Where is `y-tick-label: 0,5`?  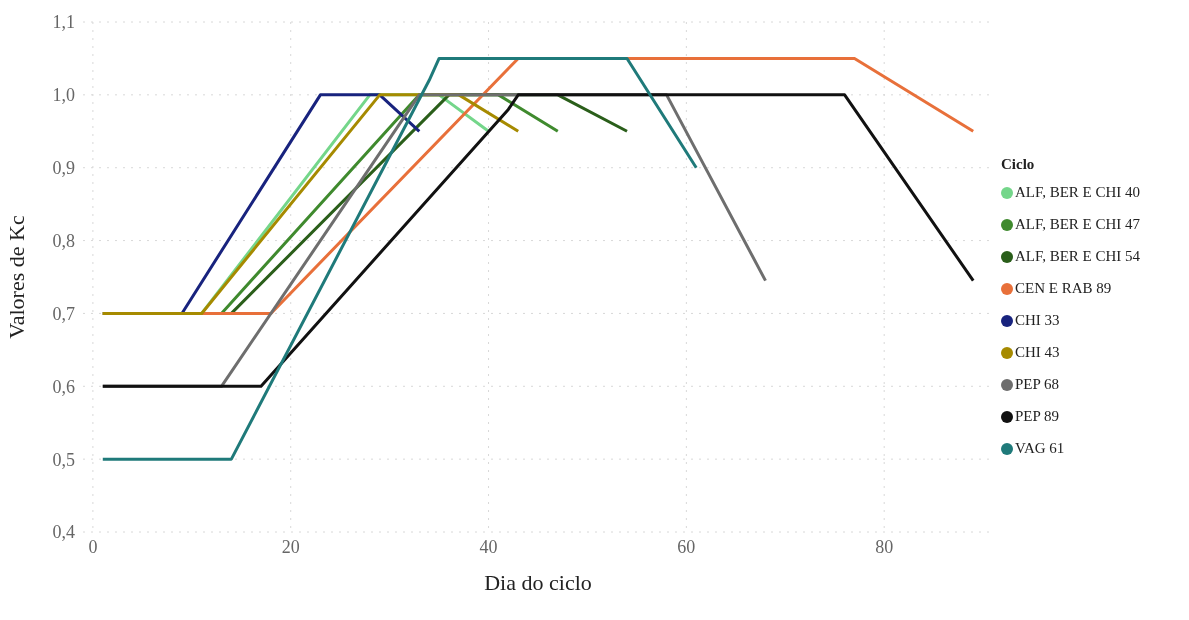
y-tick-label: 0,5 is located at coordinates (63, 459).